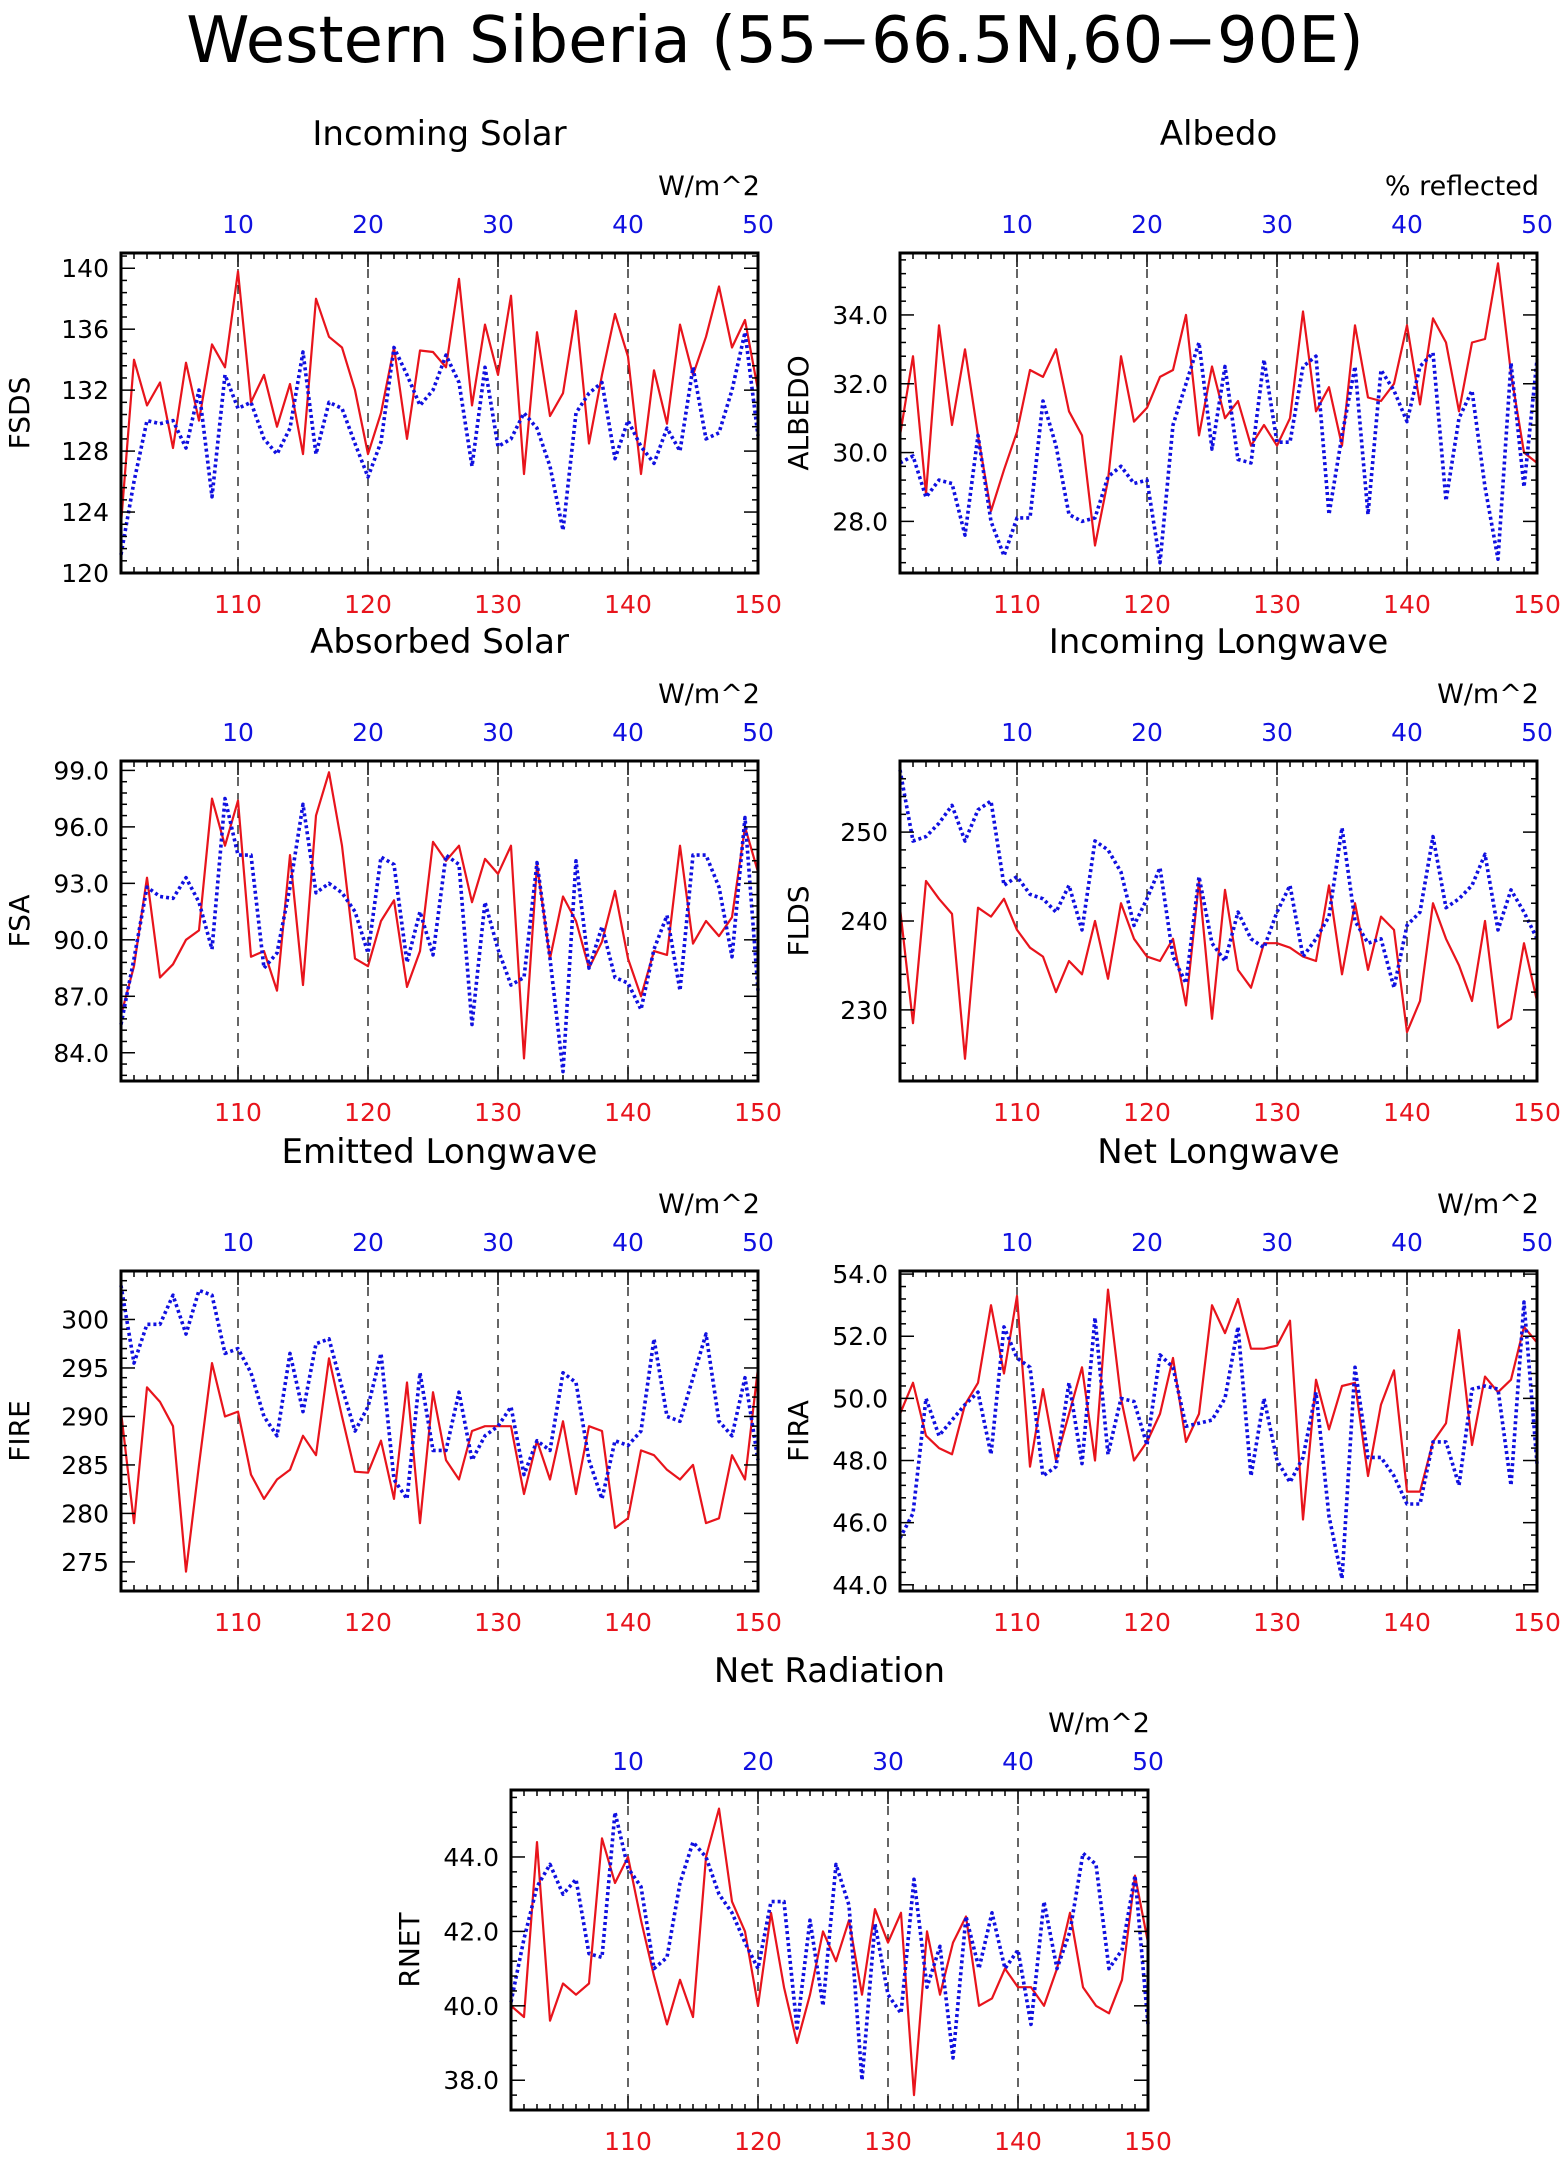 This screenshot has width=1560, height=2160. What do you see at coordinates (829, 1671) in the screenshot?
I see `panel-title: Net Radiation` at bounding box center [829, 1671].